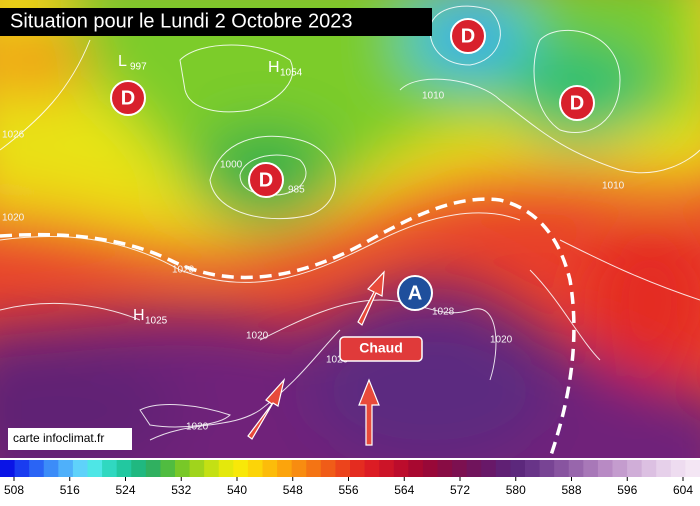 The width and height of the screenshot is (700, 506). I want to click on colorbar-tick-label: 516, so click(70, 490).